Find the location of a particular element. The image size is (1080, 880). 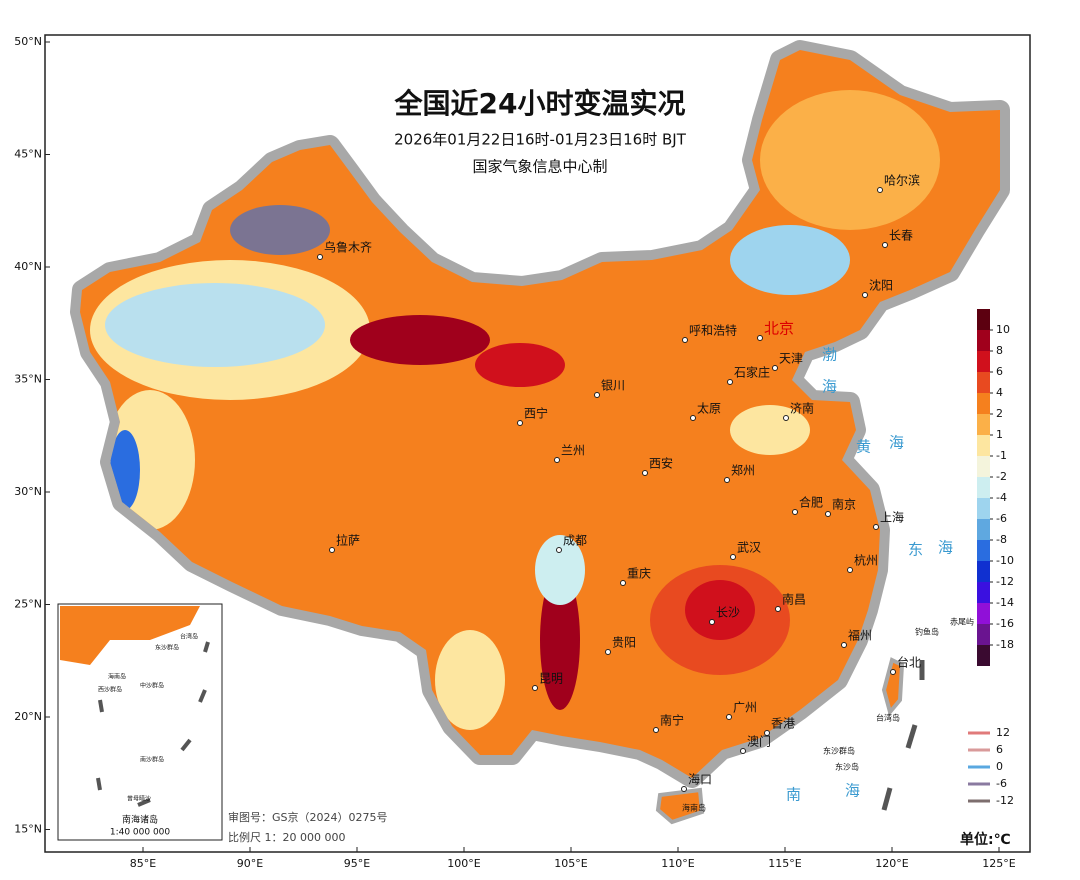

lon-label: 85°E is located at coordinates (143, 863).